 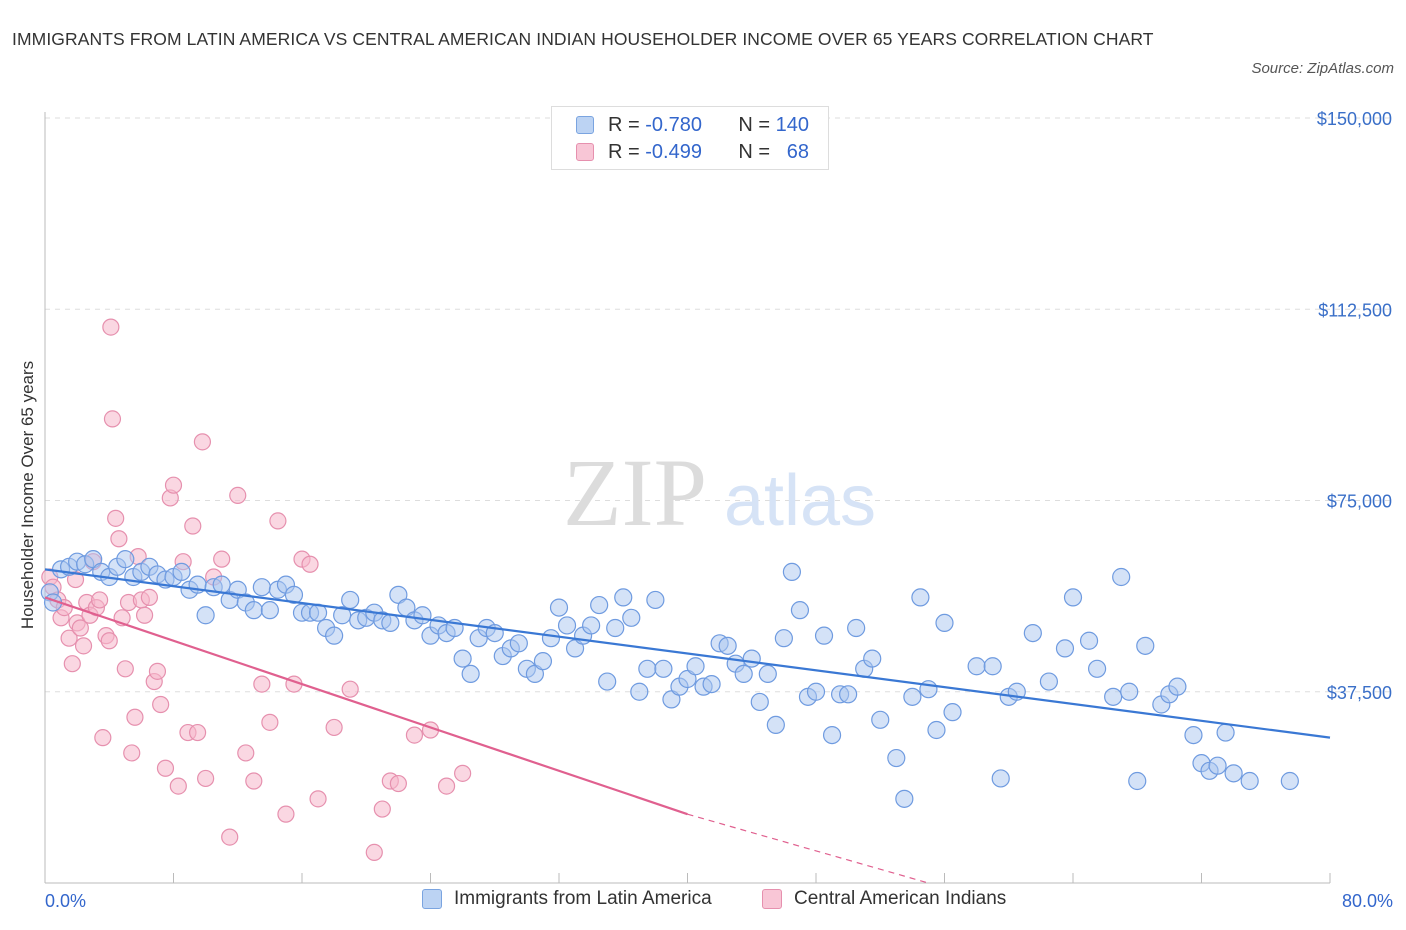 I want to click on watermark-zip: ZIP, so click(x=635, y=492).